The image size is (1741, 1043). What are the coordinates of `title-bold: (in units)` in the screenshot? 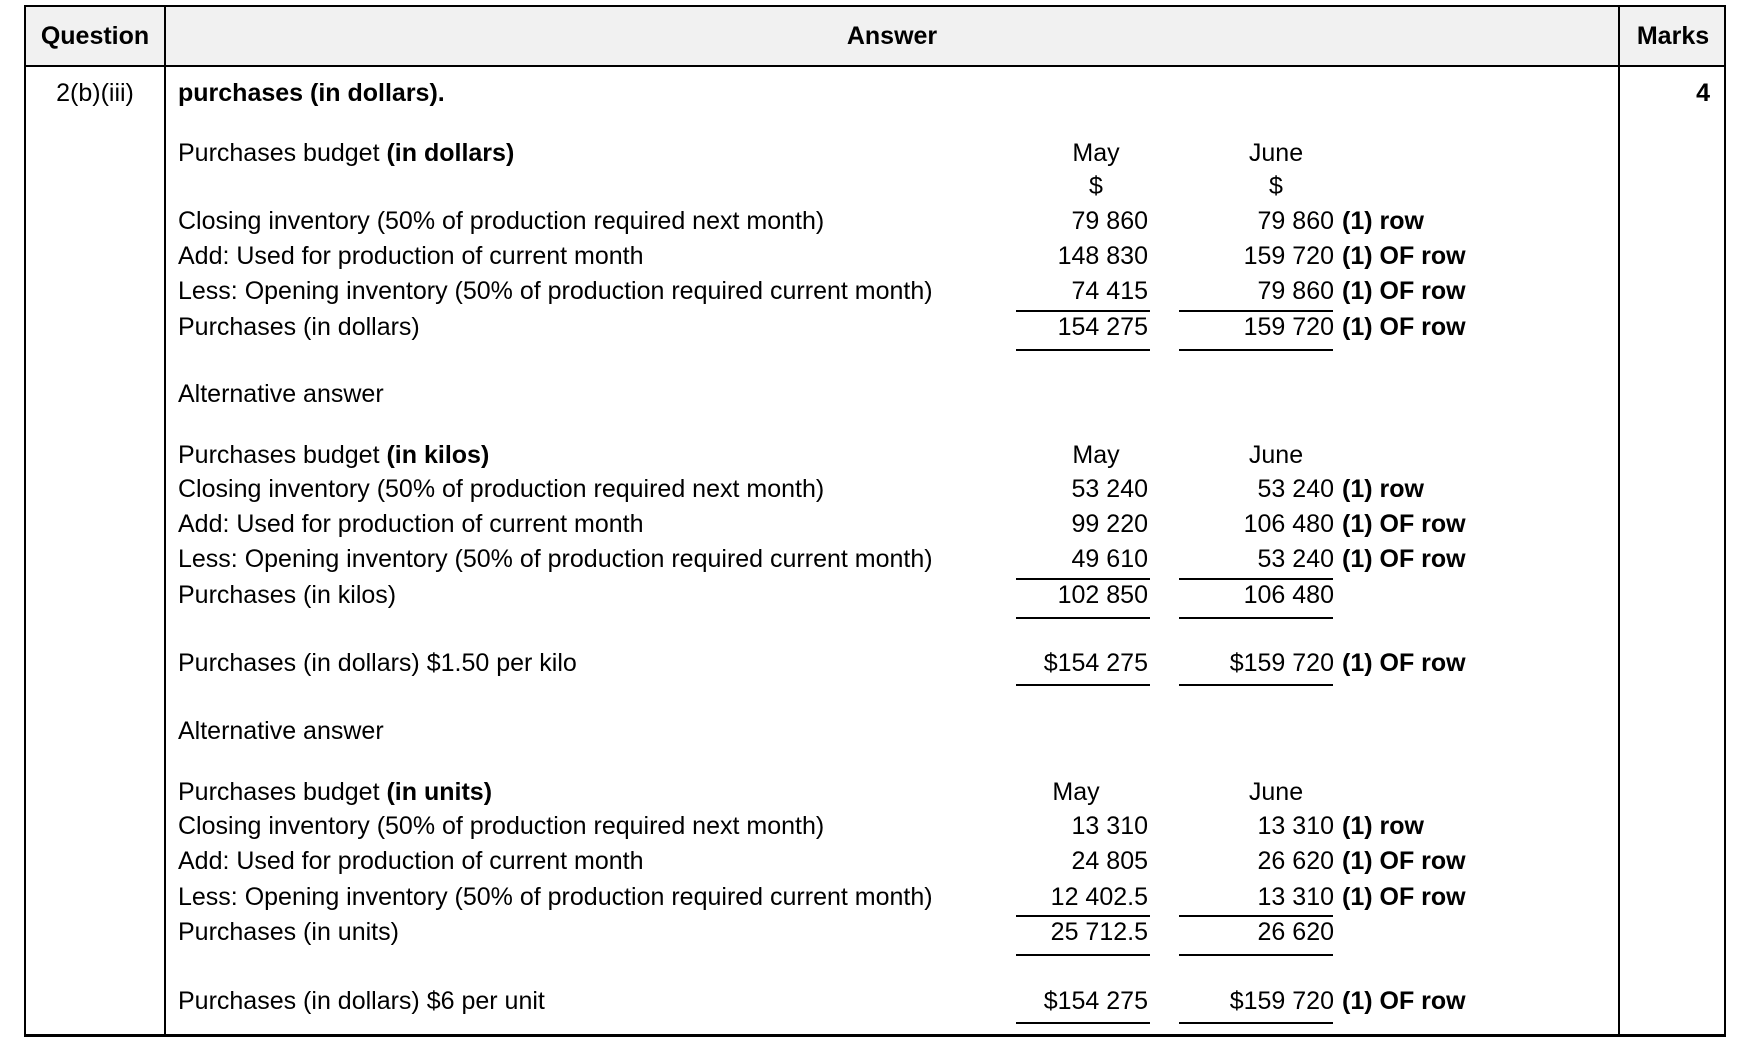 It's located at (439, 792).